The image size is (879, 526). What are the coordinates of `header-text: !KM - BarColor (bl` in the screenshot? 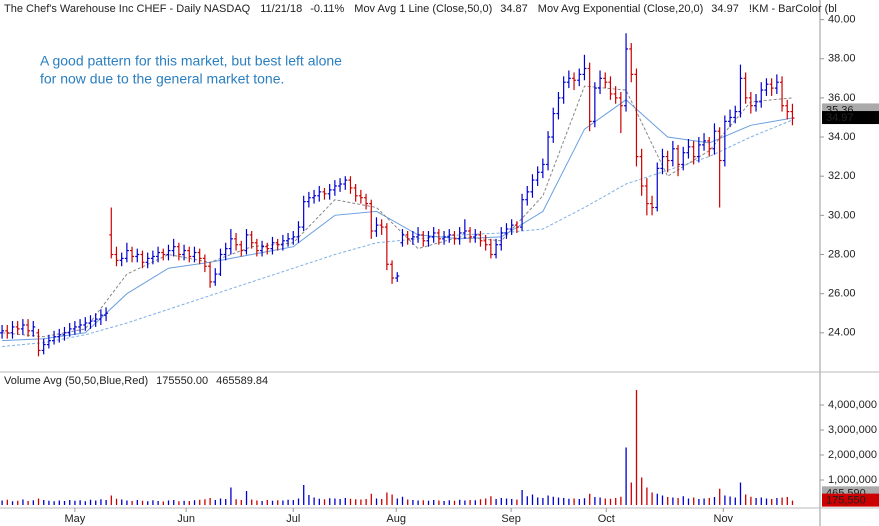 It's located at (793, 9).